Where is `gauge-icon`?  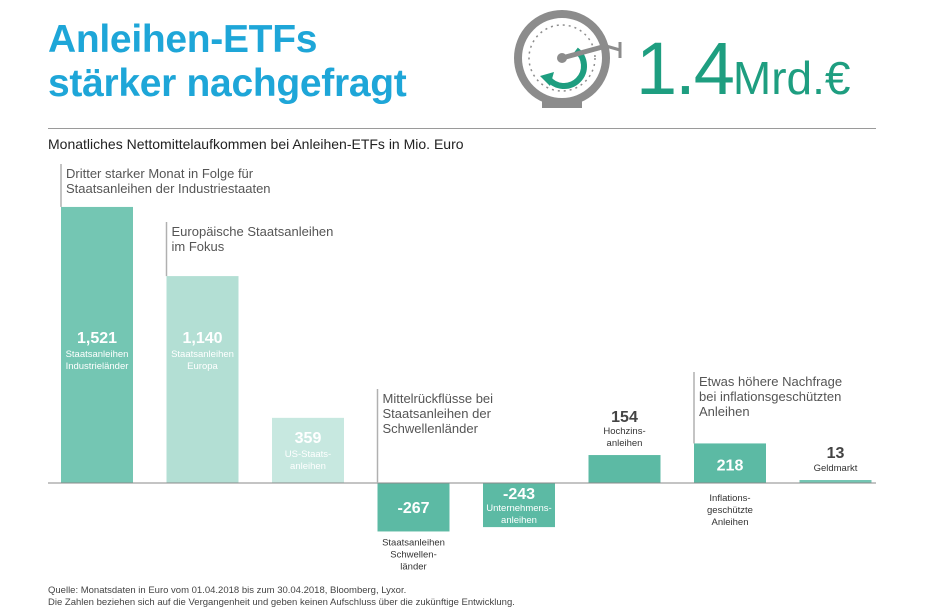
gauge-icon is located at coordinates (568, 59).